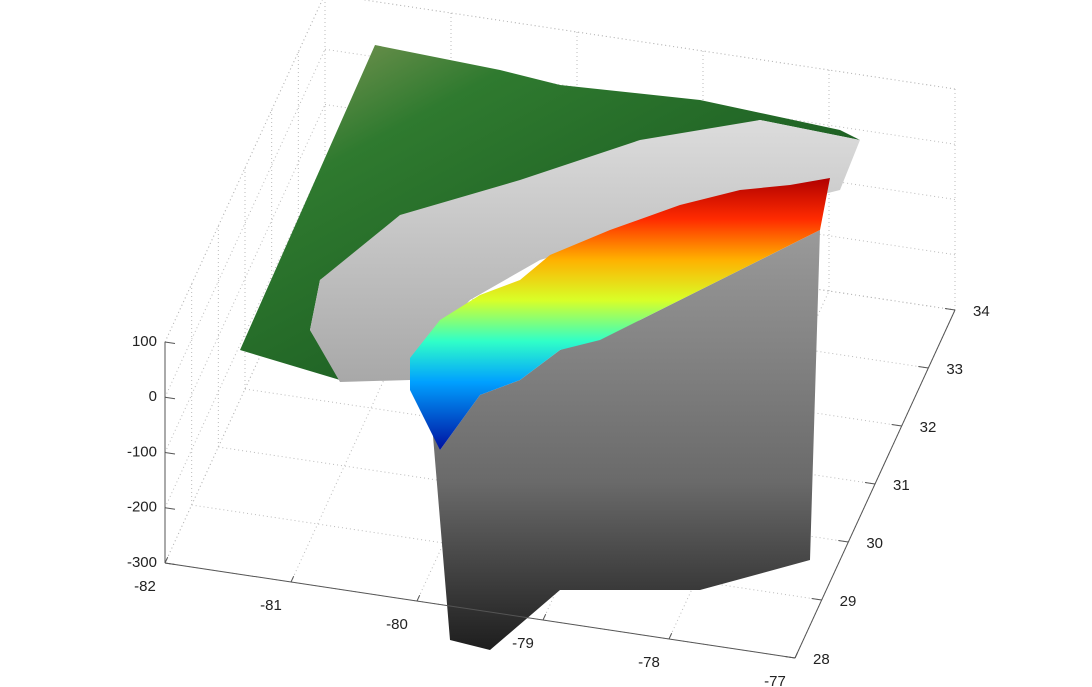  Describe the element at coordinates (928, 427) in the screenshot. I see `y-tick-label: 32` at that location.